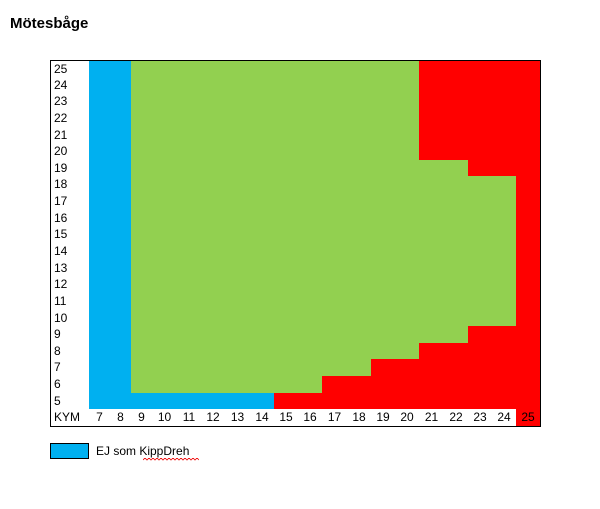  Describe the element at coordinates (213, 418) in the screenshot. I see `column-label: 12` at that location.